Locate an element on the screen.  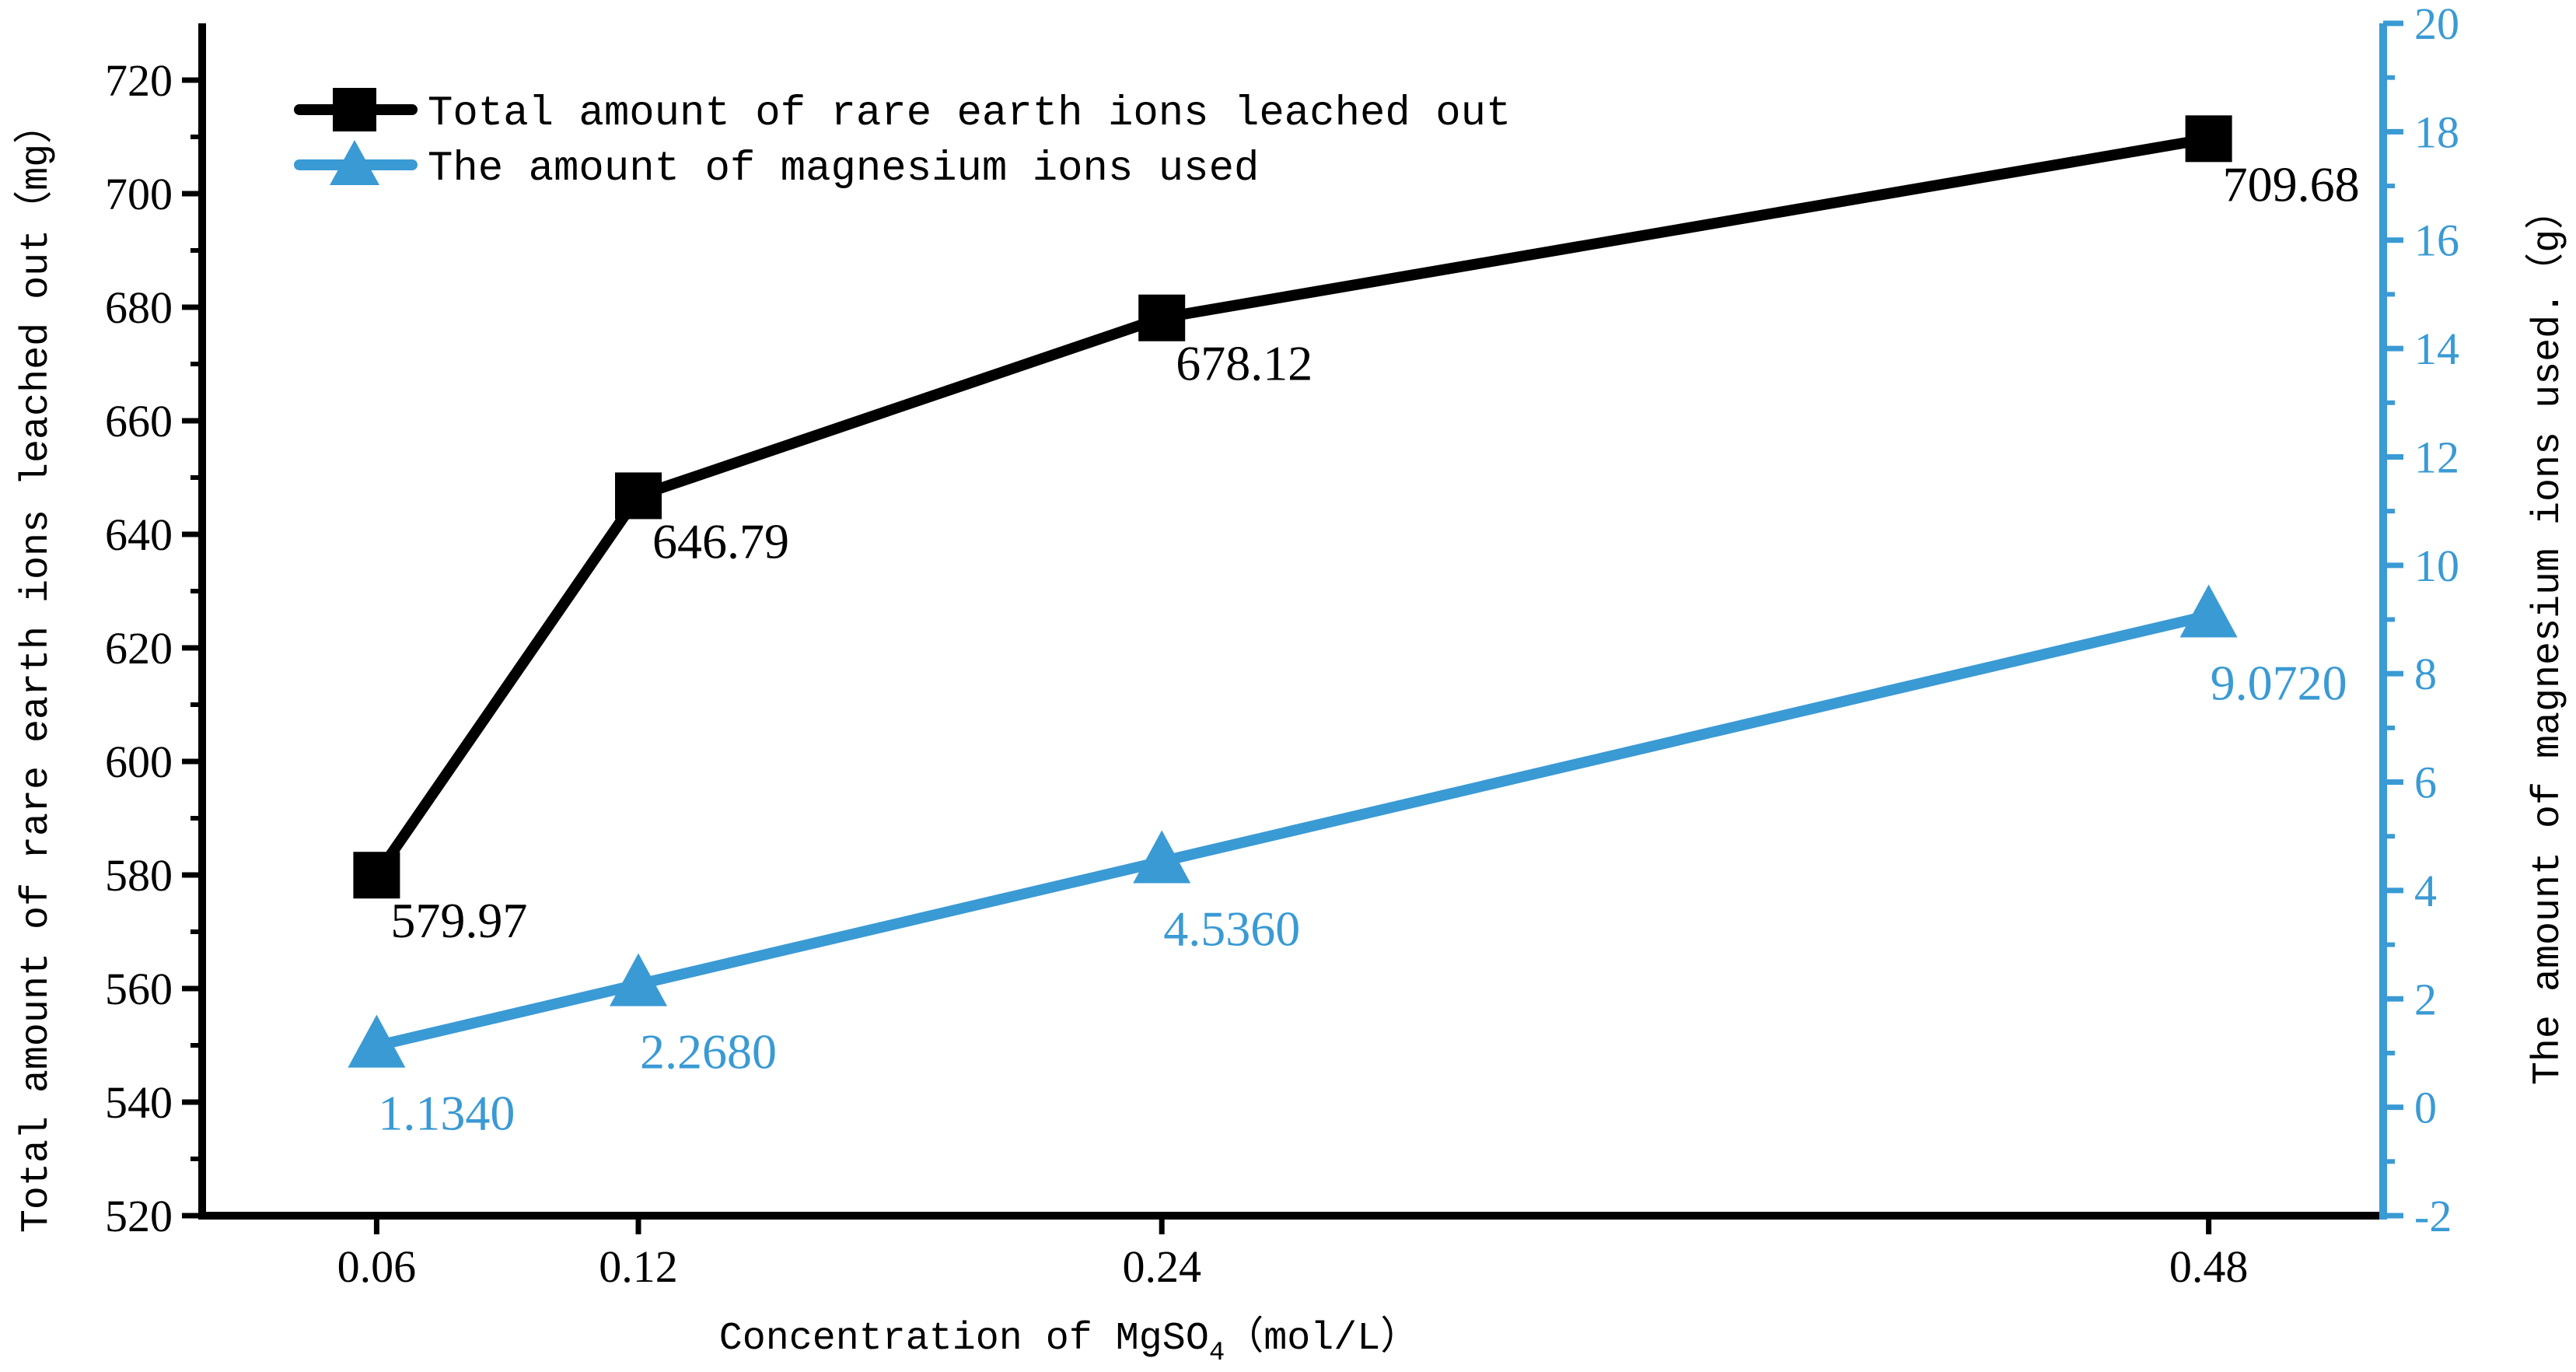
rare-earth-data-label: 646.79 is located at coordinates (720, 541).